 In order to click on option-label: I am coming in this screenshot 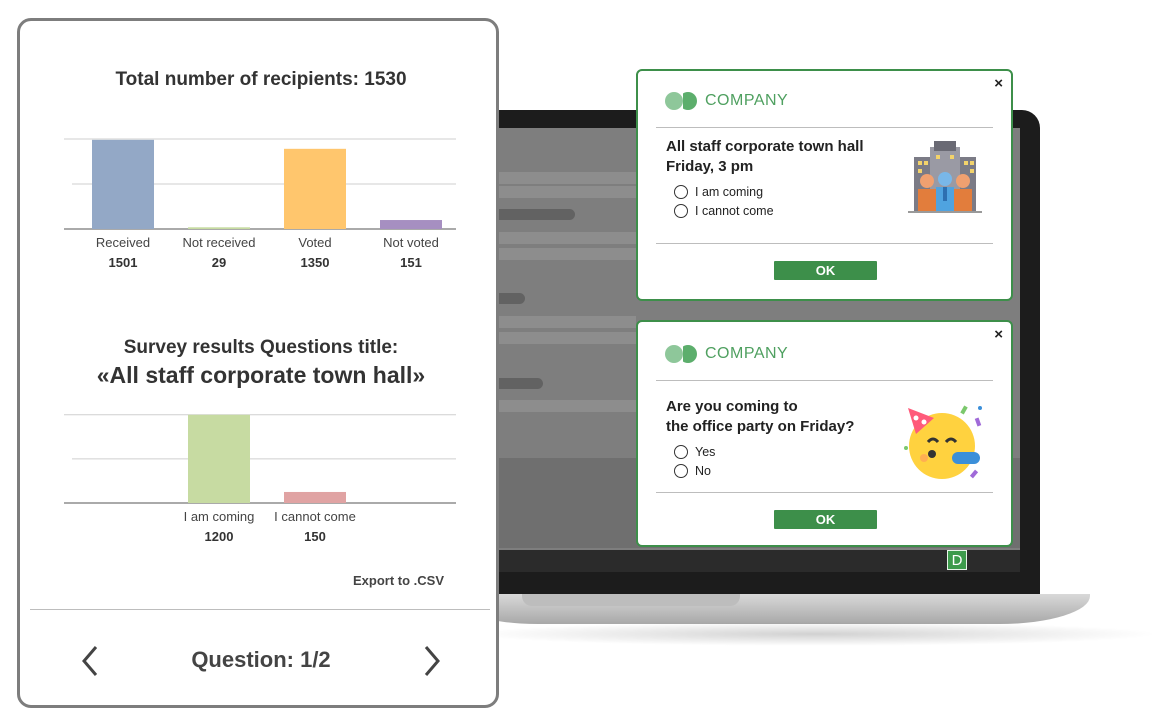, I will do `click(729, 192)`.